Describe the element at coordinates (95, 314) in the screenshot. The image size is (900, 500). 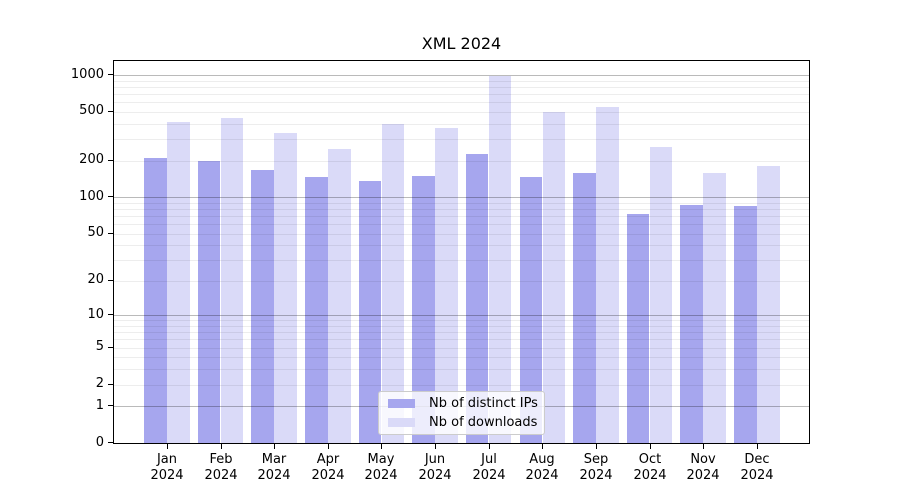
I see `y-tick-label-10: 10` at that location.